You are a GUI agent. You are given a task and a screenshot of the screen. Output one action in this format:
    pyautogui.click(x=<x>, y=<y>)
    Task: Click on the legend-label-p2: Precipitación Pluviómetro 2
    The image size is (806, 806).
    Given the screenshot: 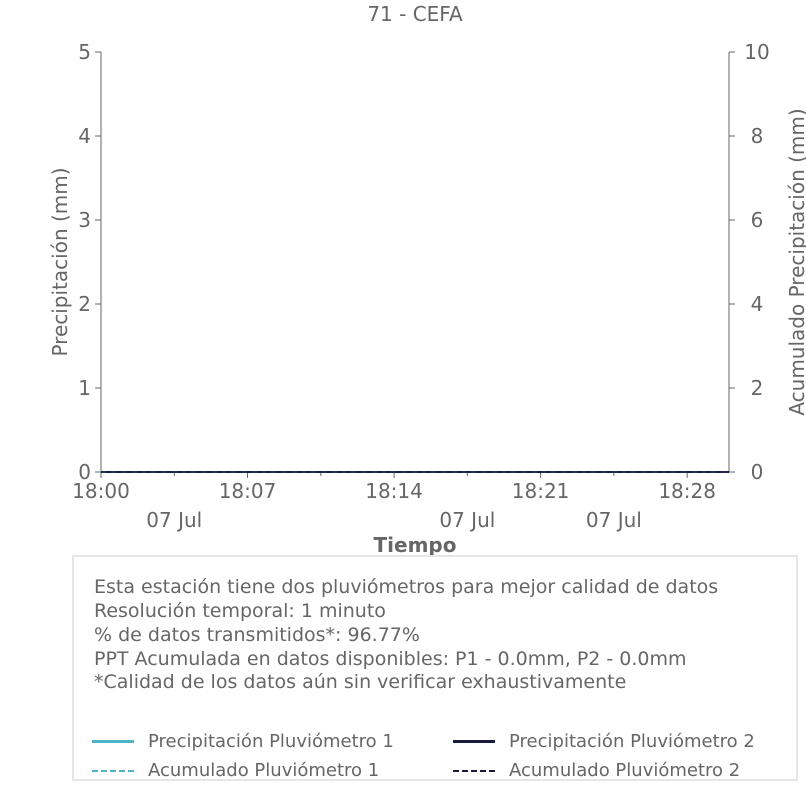 What is the action you would take?
    pyautogui.click(x=632, y=741)
    